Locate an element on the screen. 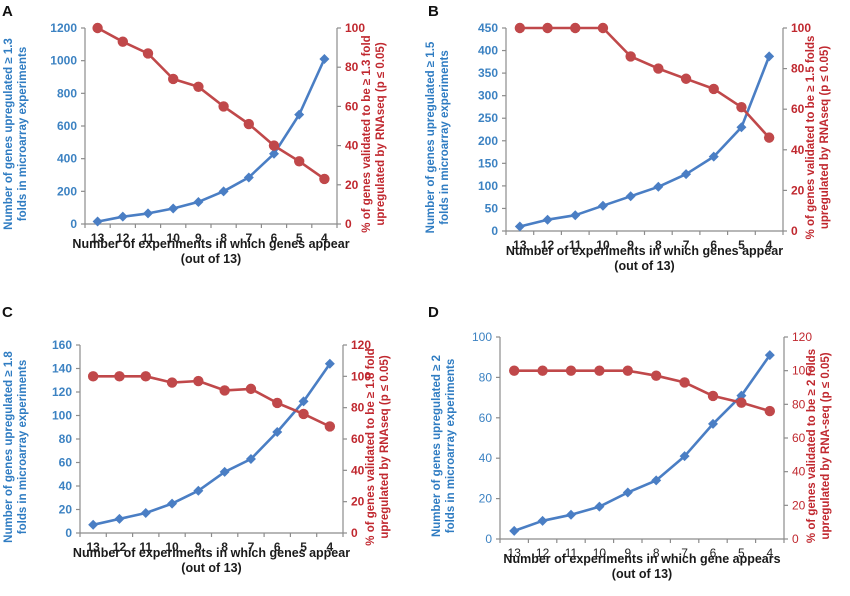 The height and width of the screenshot is (596, 850). right-tick-label: 60 is located at coordinates (352, 106).